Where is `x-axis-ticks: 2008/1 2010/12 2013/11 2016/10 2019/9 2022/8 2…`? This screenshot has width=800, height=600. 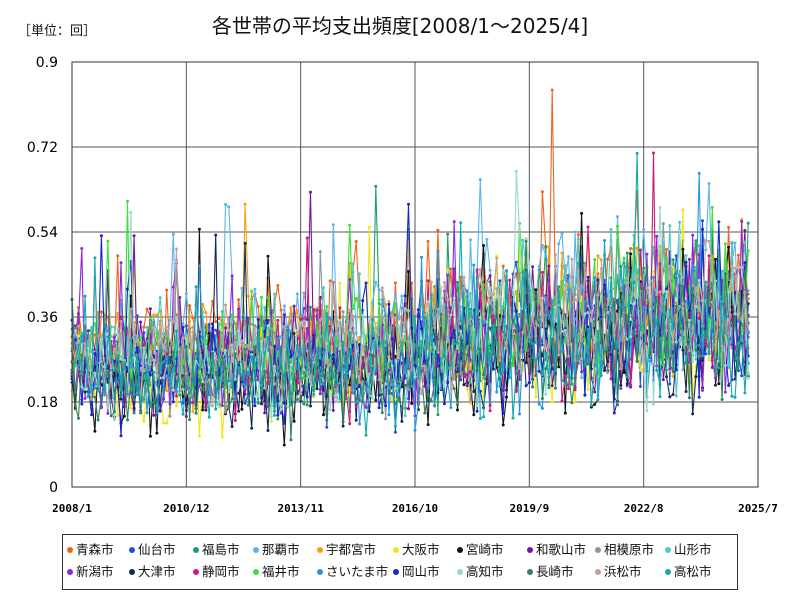
x-axis-ticks: 2008/1 2010/12 2013/11 2016/10 2019/9 2022/8 2… is located at coordinates (415, 508).